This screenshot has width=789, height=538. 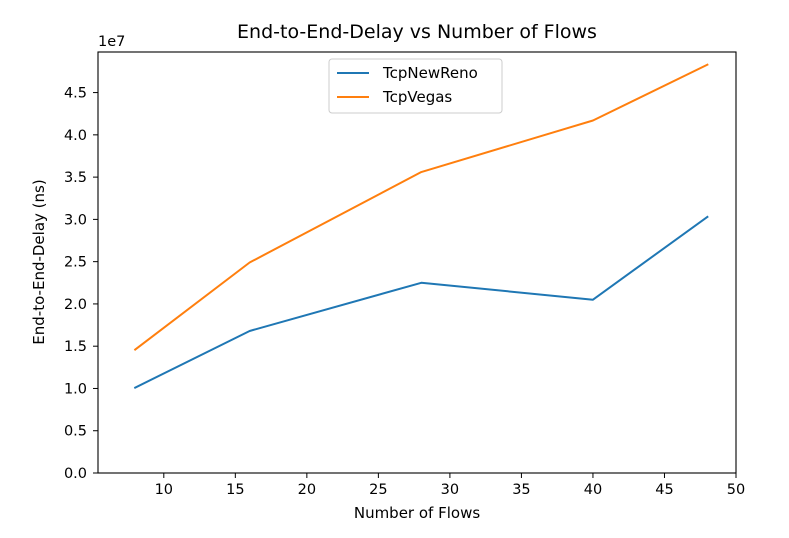 What do you see at coordinates (81, 284) in the screenshot?
I see `y-axis-ticks: 0.0 0.5 1.0 1.5 2.0 2.5 3.0 3.5 4.0 4.5` at bounding box center [81, 284].